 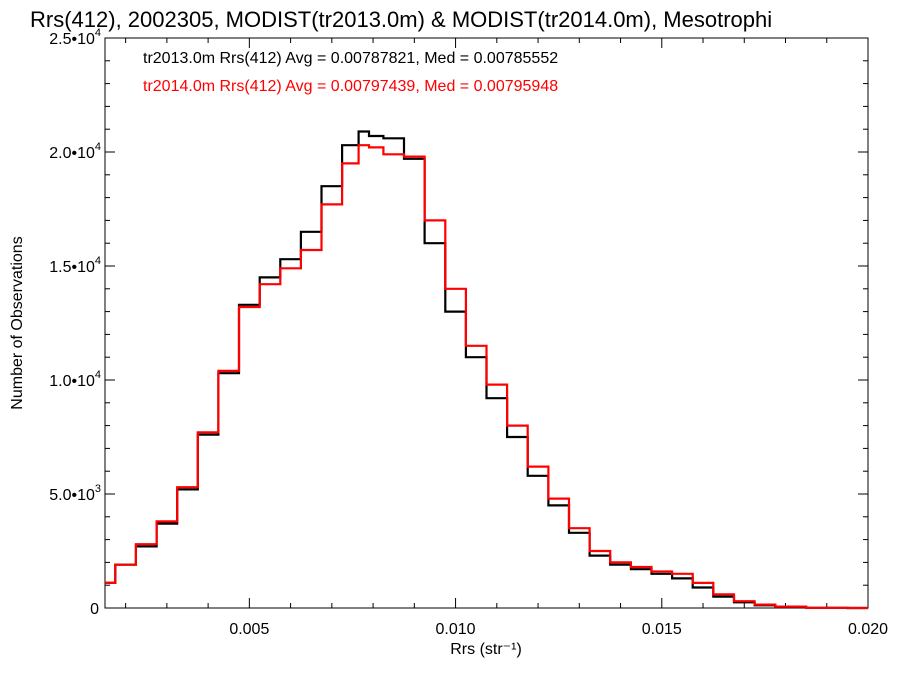 I want to click on y-tick-label: 2.0•104, so click(x=75, y=151).